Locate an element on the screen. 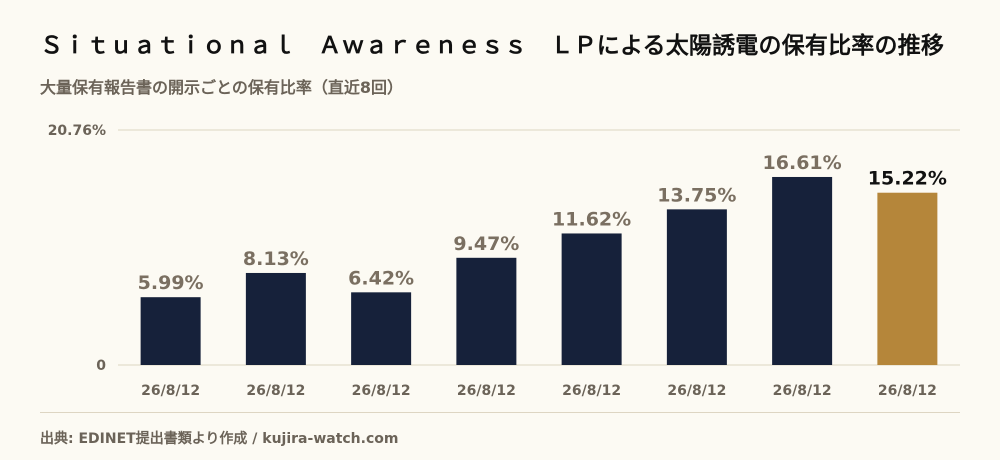 The image size is (1000, 460). y-tick-label: 20.76% is located at coordinates (77, 131).